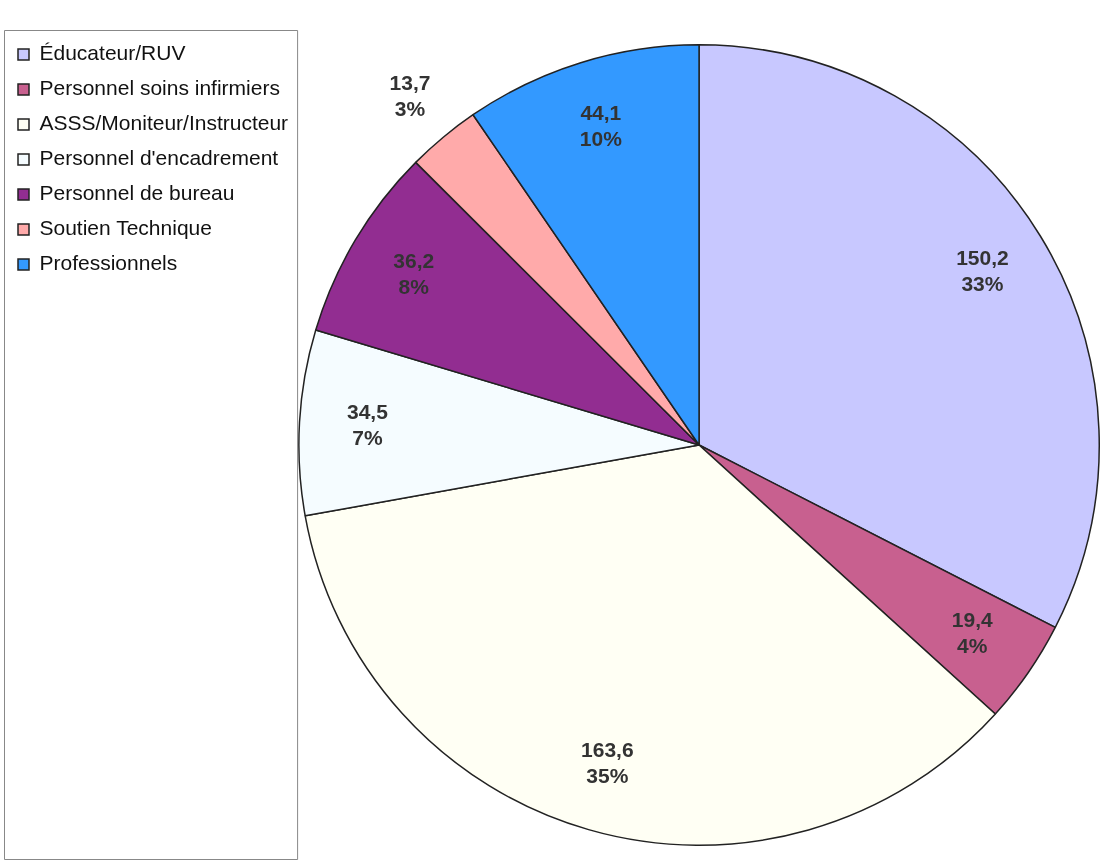 The image size is (1102, 864). I want to click on legend-label: Soutien Technique, so click(125, 228).